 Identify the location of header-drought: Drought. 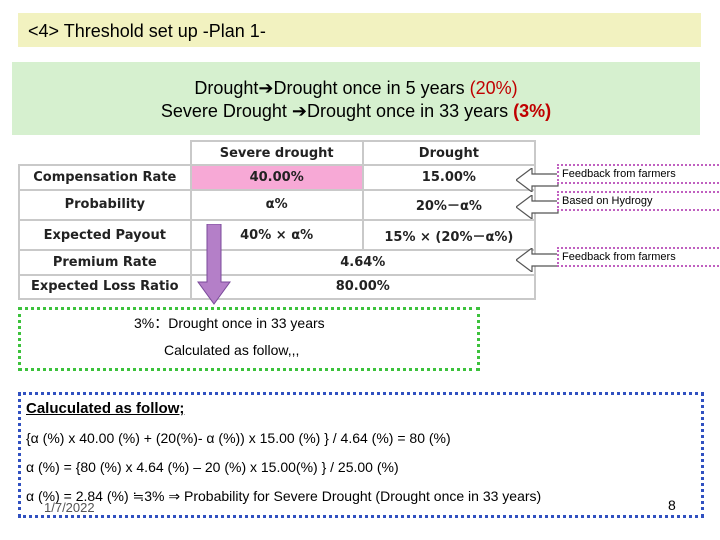
(449, 153).